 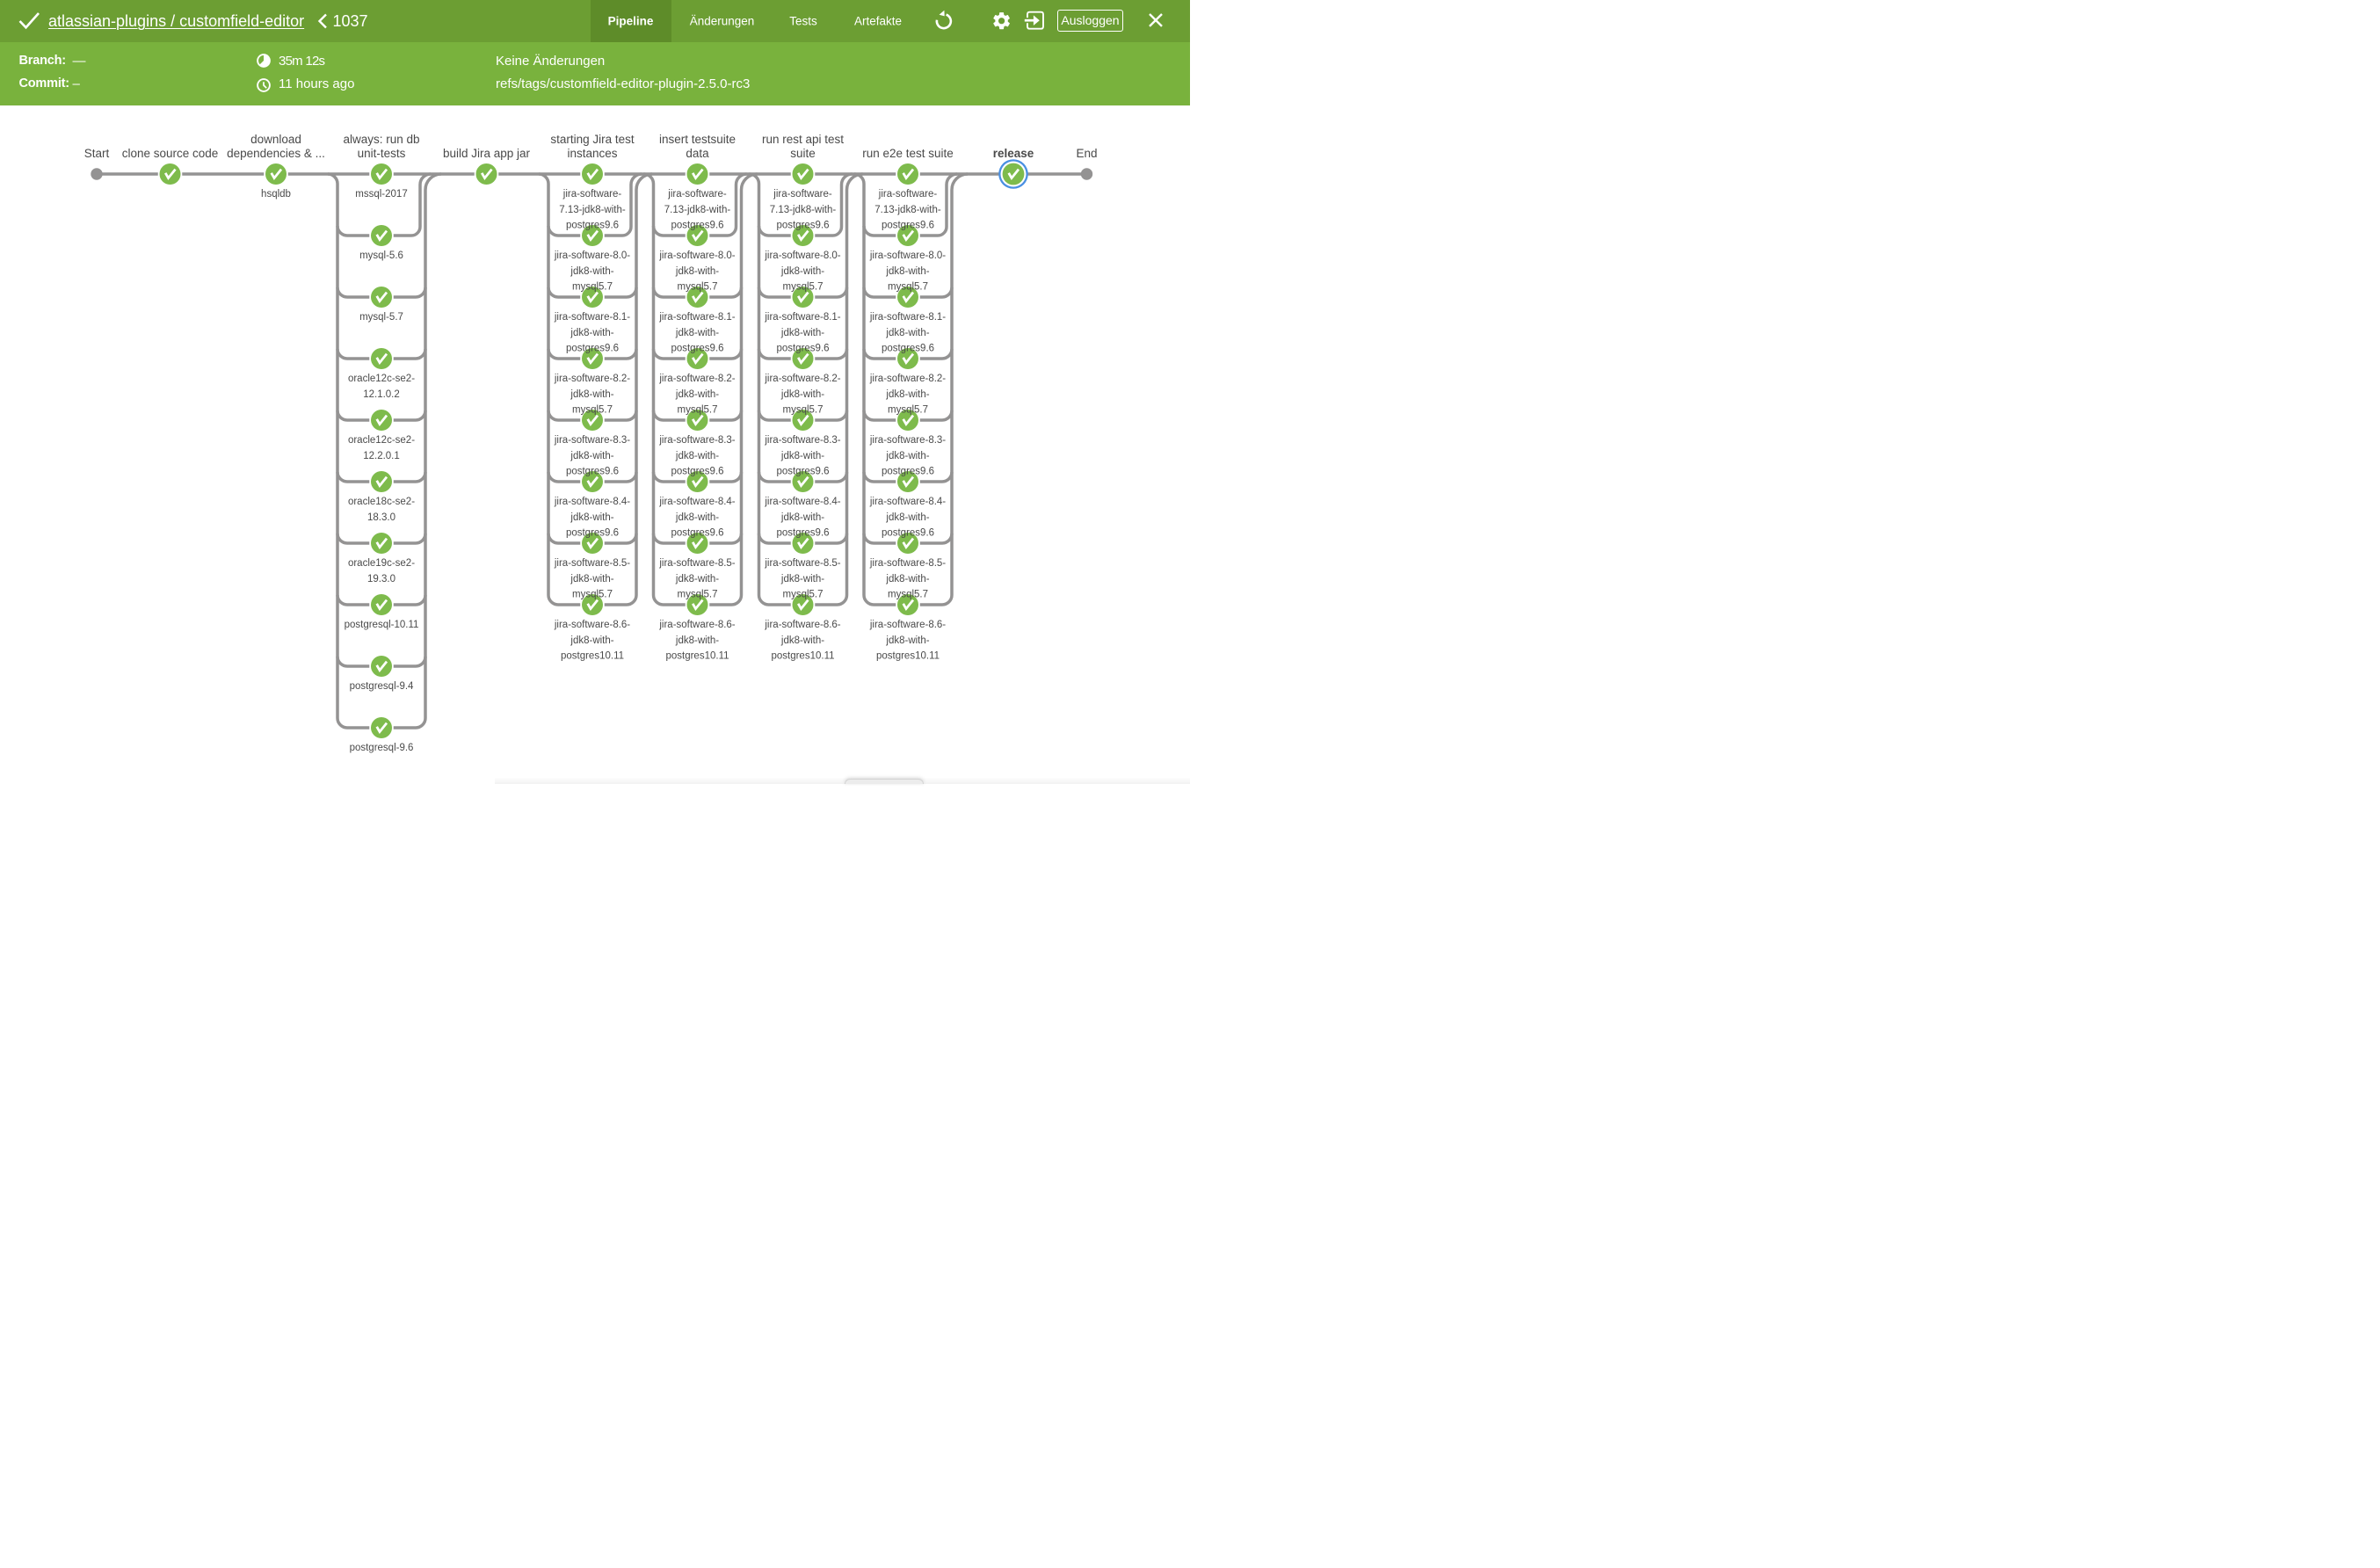 What do you see at coordinates (381, 394) in the screenshot?
I see `svg-text: 12.1.0.2` at bounding box center [381, 394].